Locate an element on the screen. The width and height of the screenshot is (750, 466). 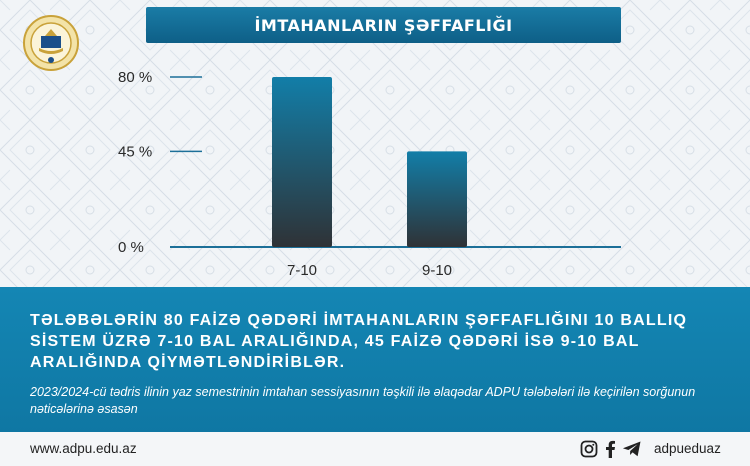
y-tick-label: 80 % is located at coordinates (135, 77).